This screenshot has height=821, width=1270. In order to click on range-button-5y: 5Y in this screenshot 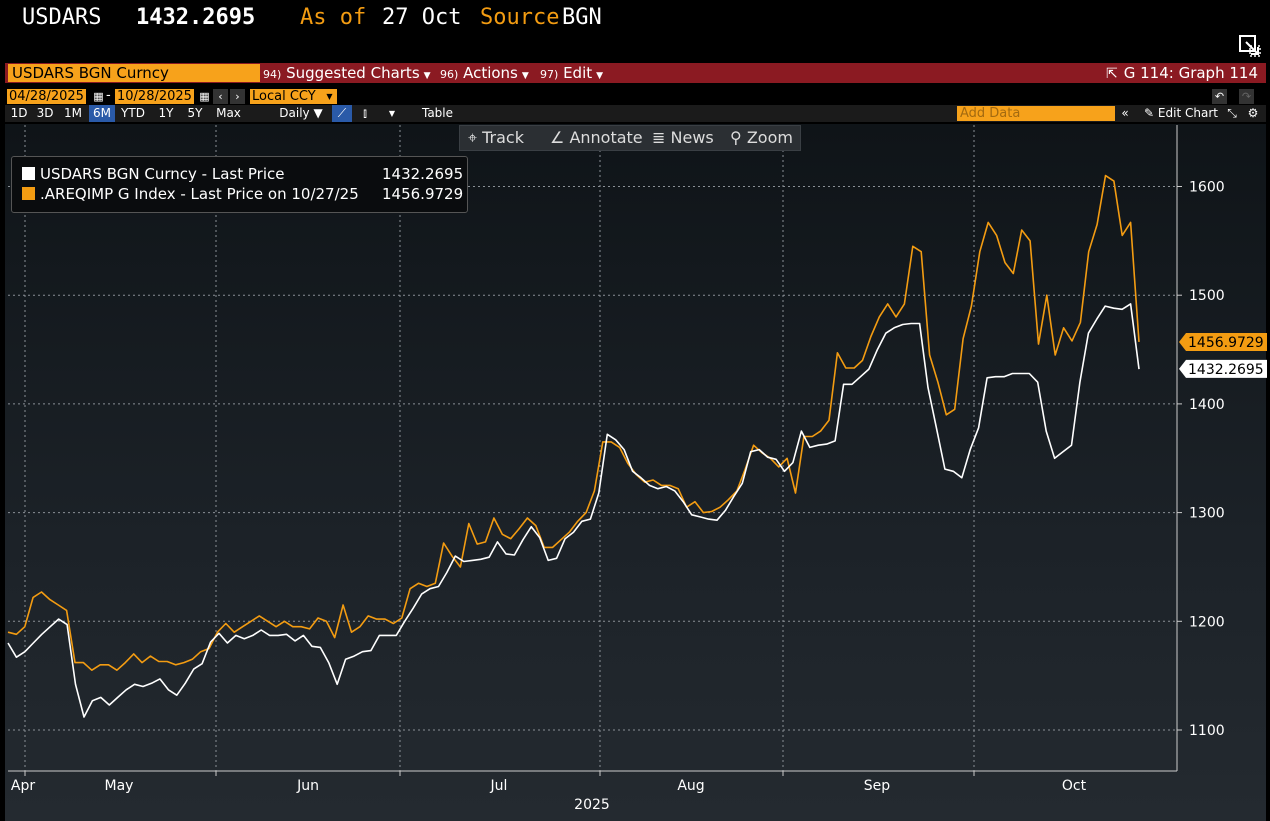, I will do `click(195, 113)`.